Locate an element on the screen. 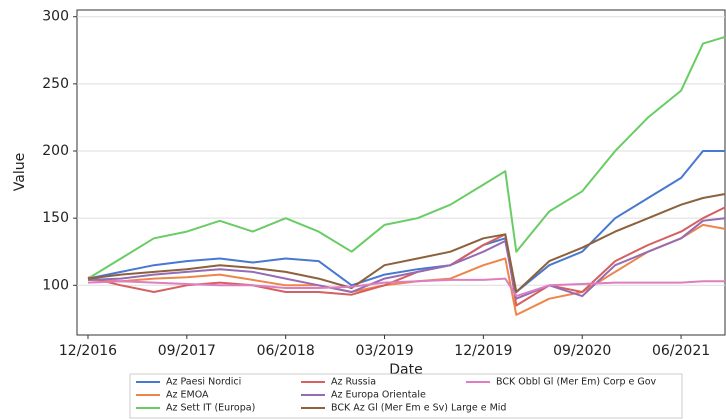 Image resolution: width=726 pixels, height=419 pixels. x-tick-label: 12/2016 is located at coordinates (88, 351).